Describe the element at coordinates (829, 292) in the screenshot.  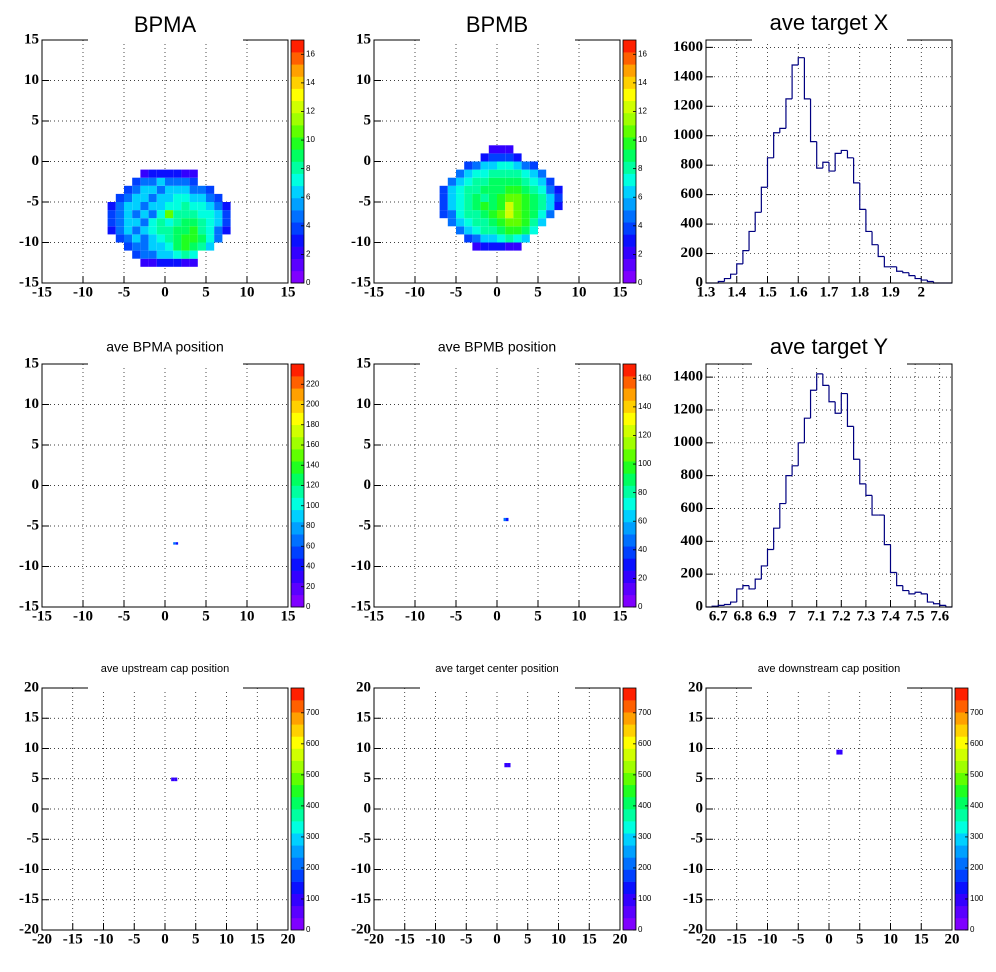
I see `x-tick-label: 1.7` at that location.